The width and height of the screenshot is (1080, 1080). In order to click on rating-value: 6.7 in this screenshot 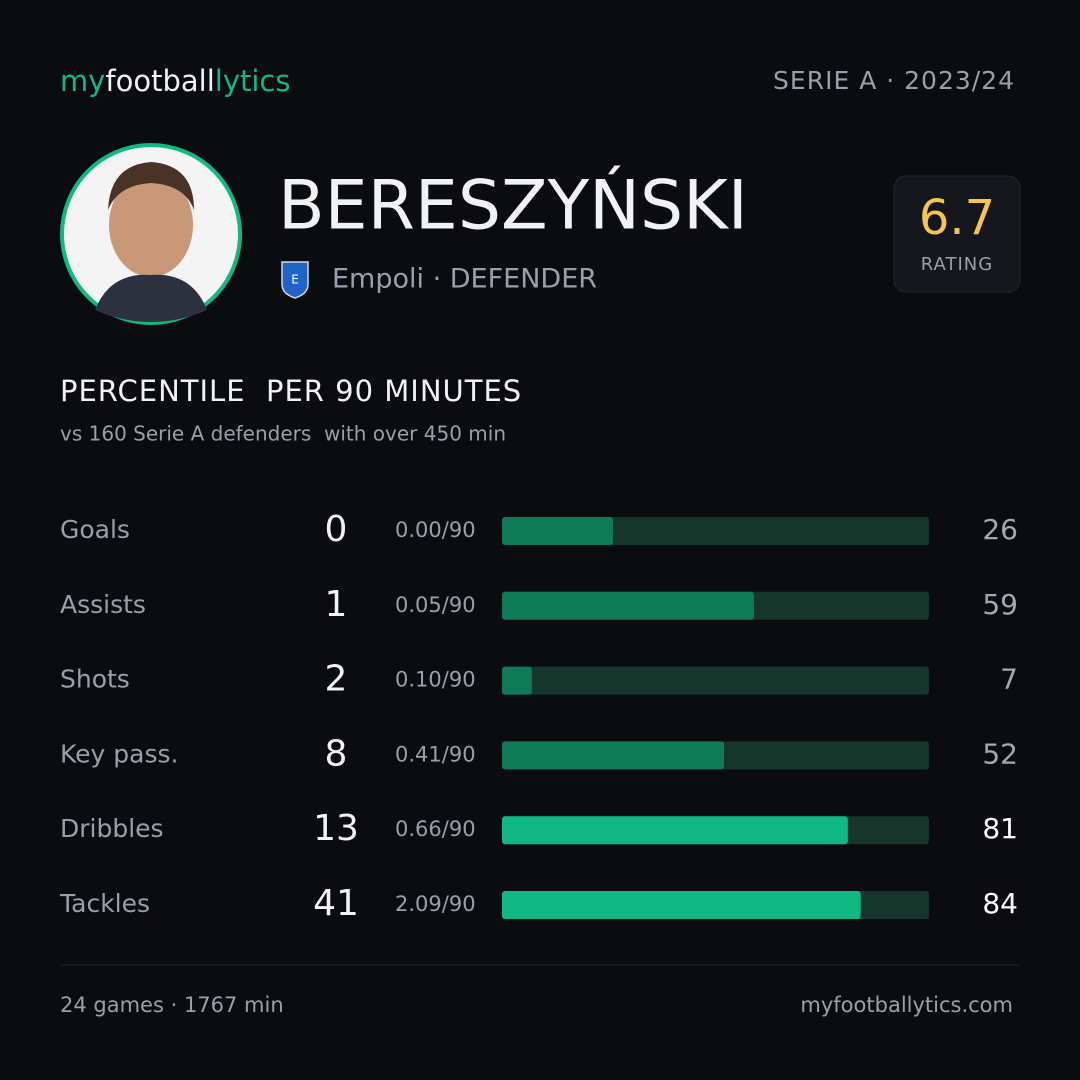, I will do `click(957, 218)`.